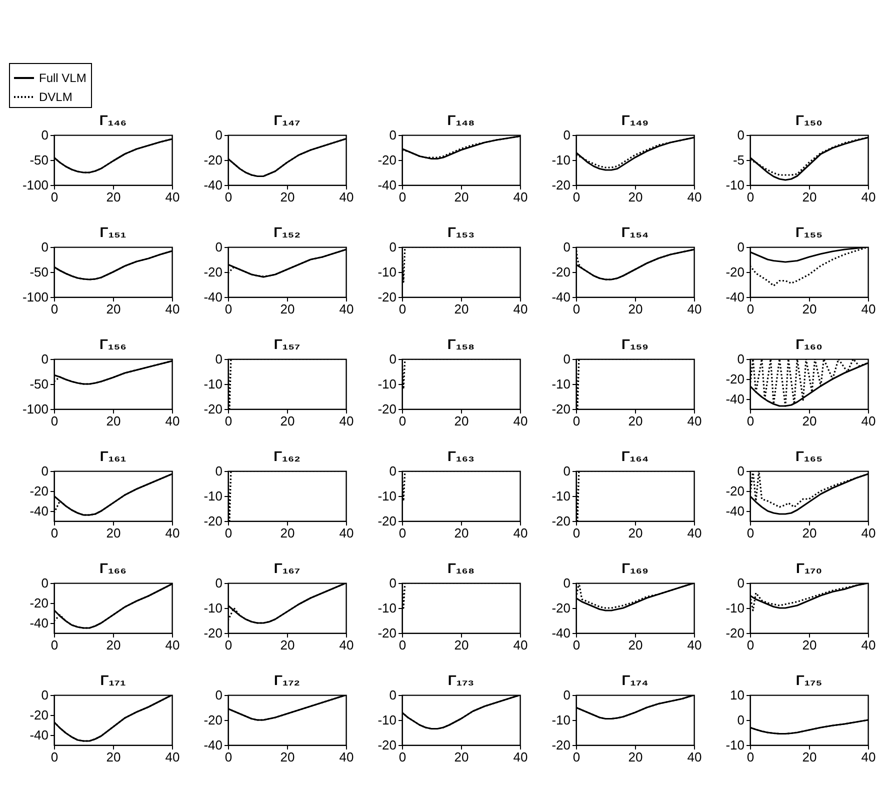 This screenshot has height=792, width=890. Describe the element at coordinates (461, 456) in the screenshot. I see `chart-title: Γ₁₆₃` at that location.